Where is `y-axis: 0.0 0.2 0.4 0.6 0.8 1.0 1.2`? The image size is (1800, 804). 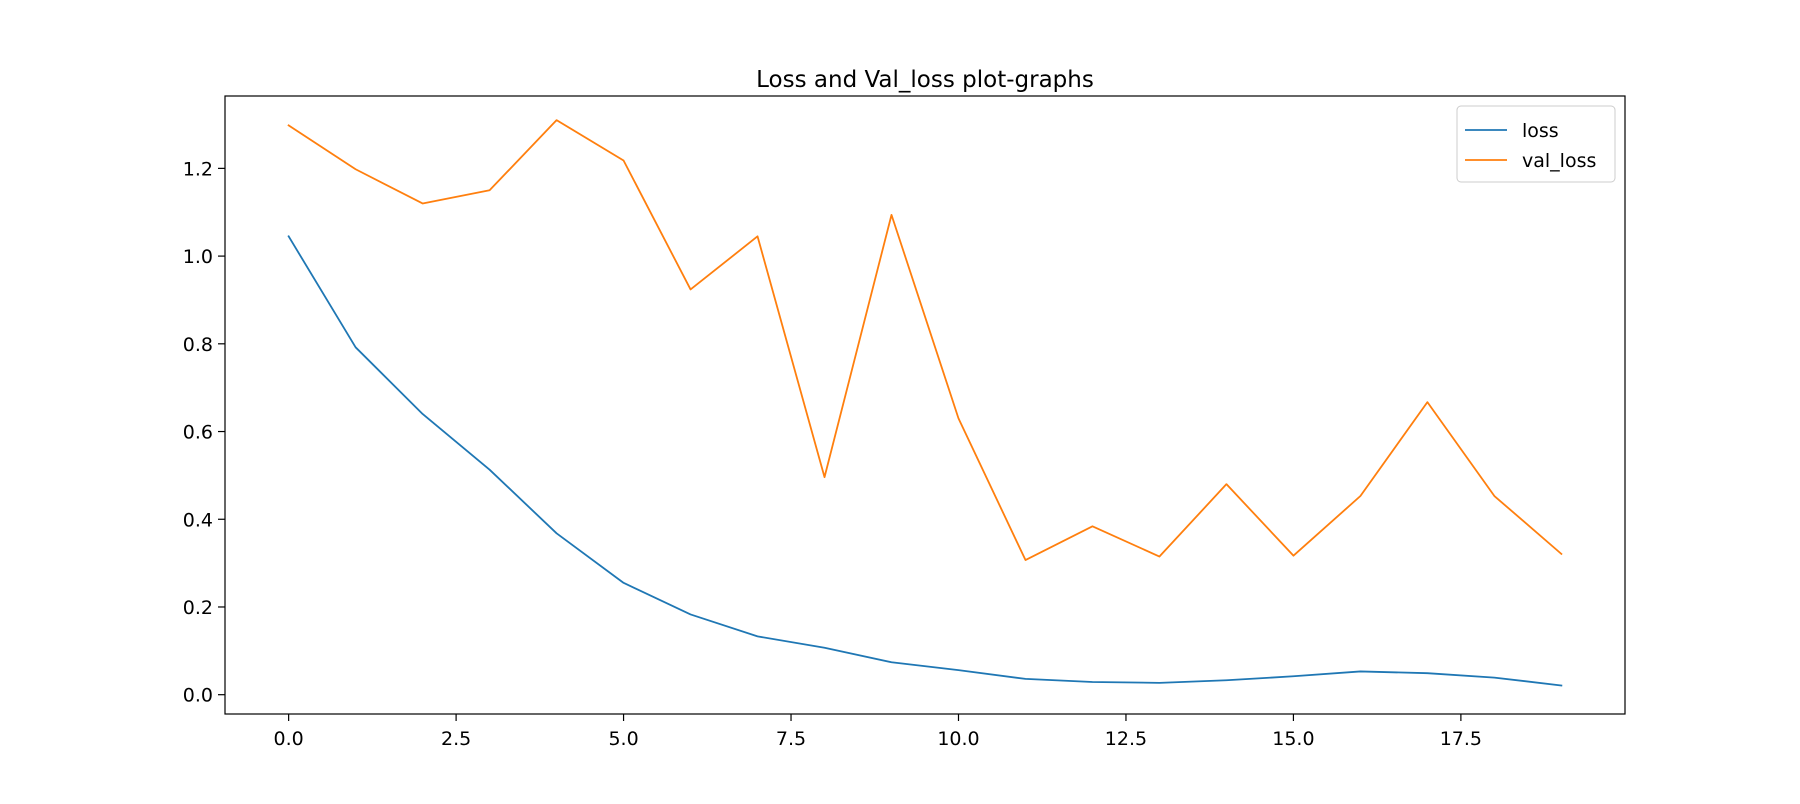 y-axis: 0.0 0.2 0.4 0.6 0.8 1.0 1.2 is located at coordinates (204, 432).